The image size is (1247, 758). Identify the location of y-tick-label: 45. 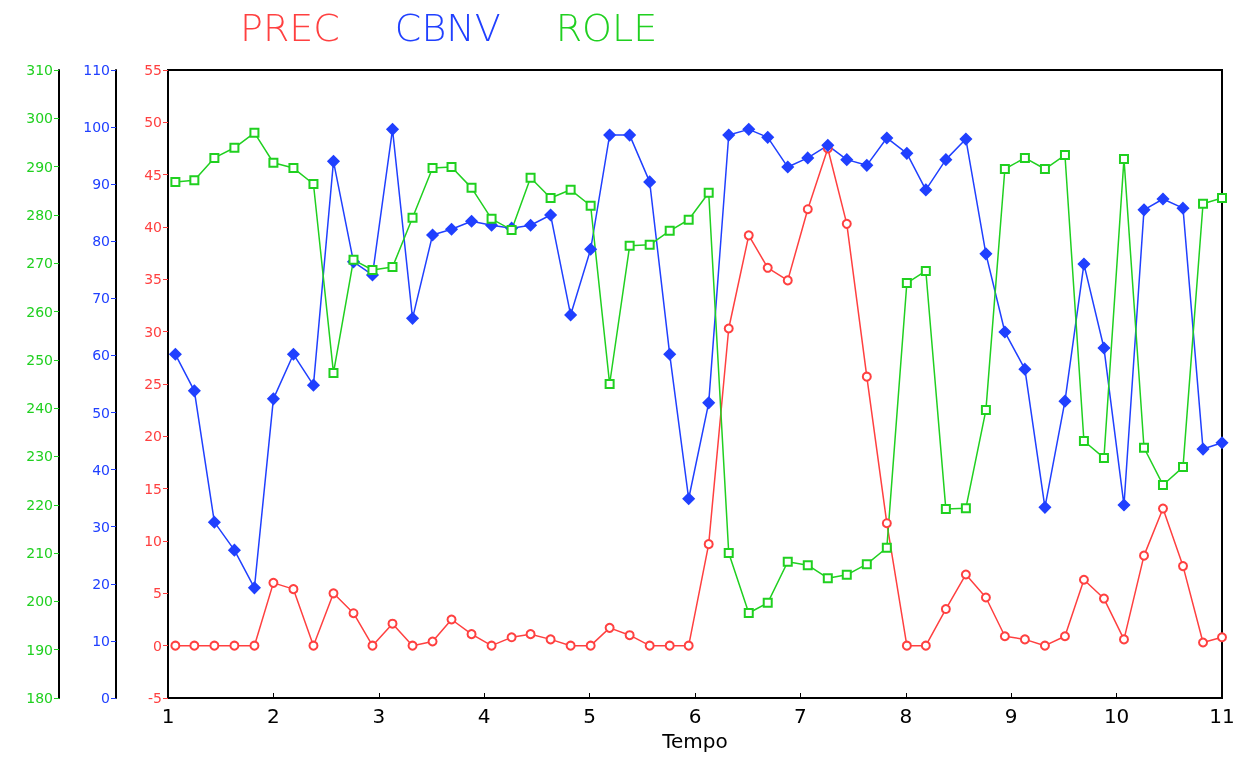
(153, 174).